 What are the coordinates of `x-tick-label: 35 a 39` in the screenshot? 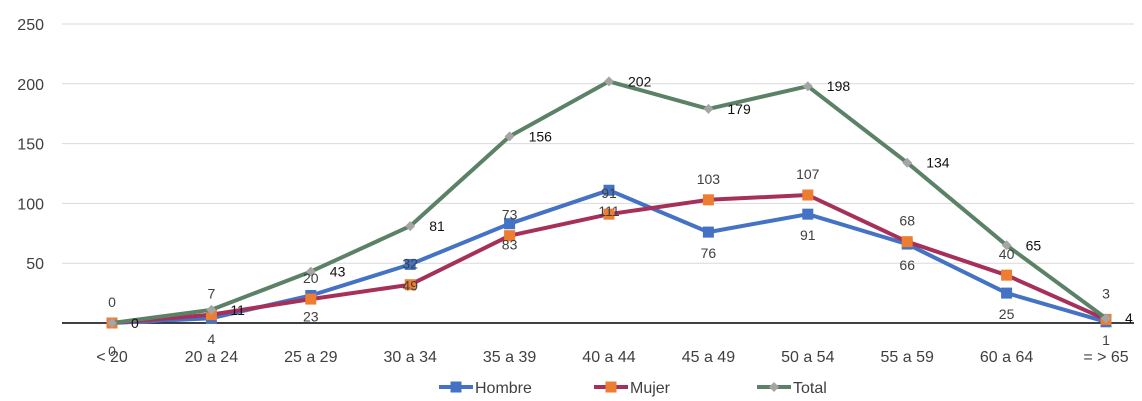 It's located at (509, 357).